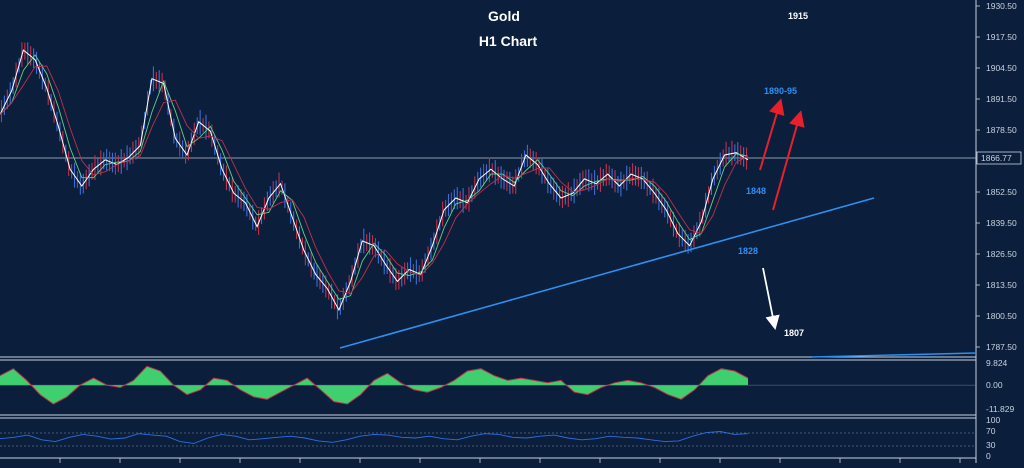  I want to click on y-tick-label: 1852.50, so click(1001, 192).